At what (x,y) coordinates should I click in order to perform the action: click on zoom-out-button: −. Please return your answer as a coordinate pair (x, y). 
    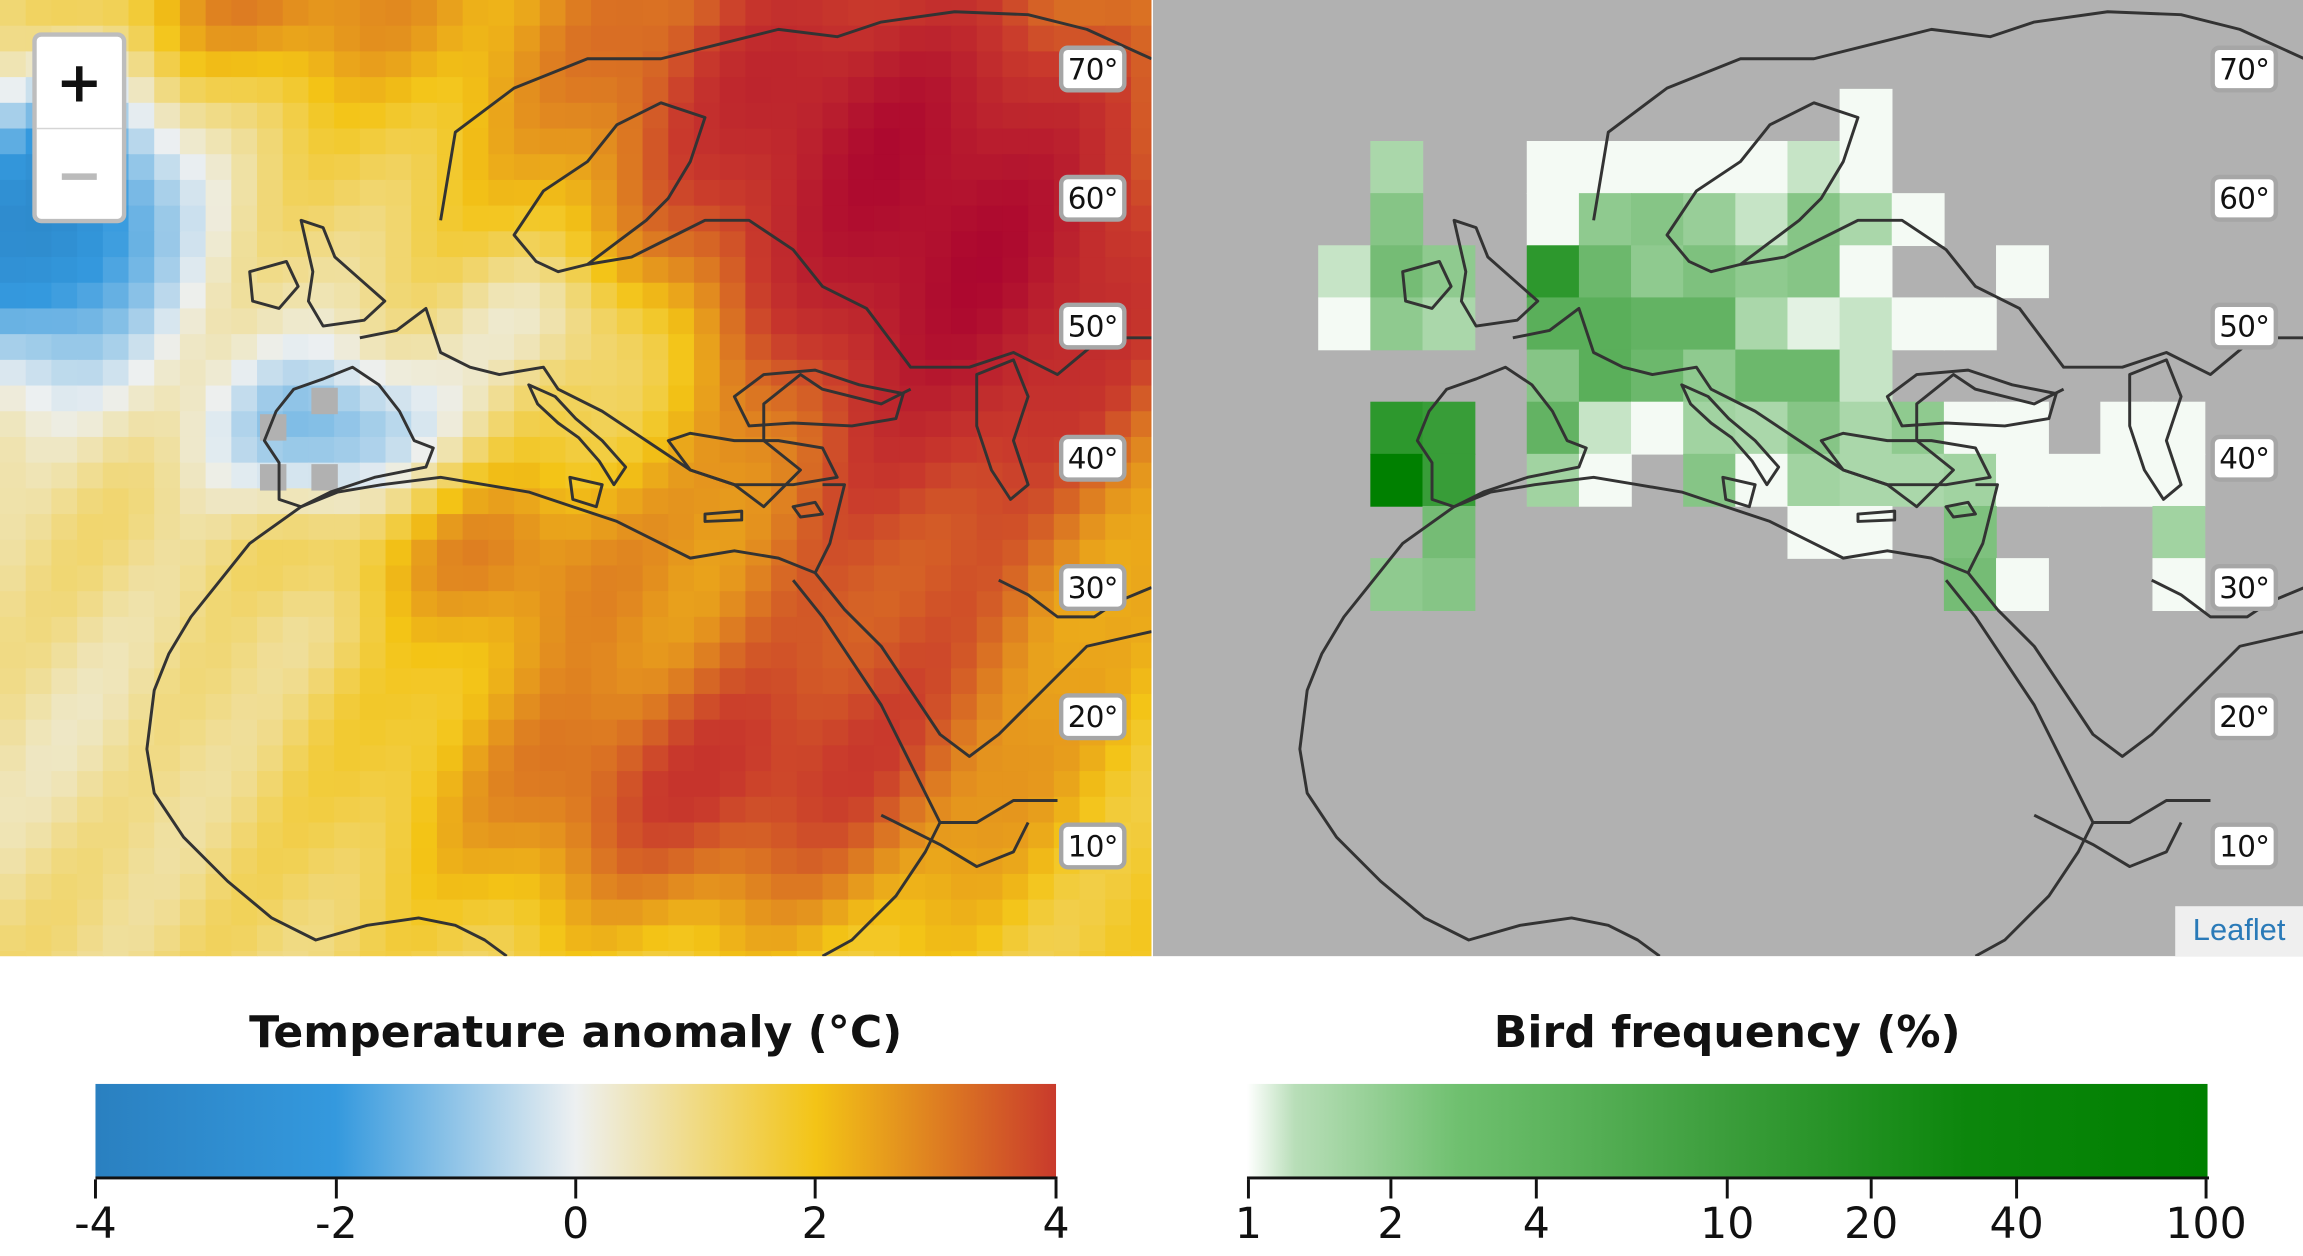
    Looking at the image, I should click on (79, 175).